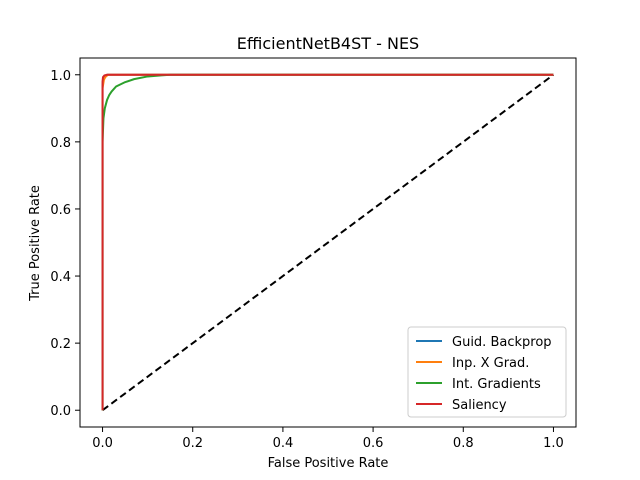 This screenshot has height=480, width=640. I want to click on y-axis-label: True Positive Rate, so click(35, 243).